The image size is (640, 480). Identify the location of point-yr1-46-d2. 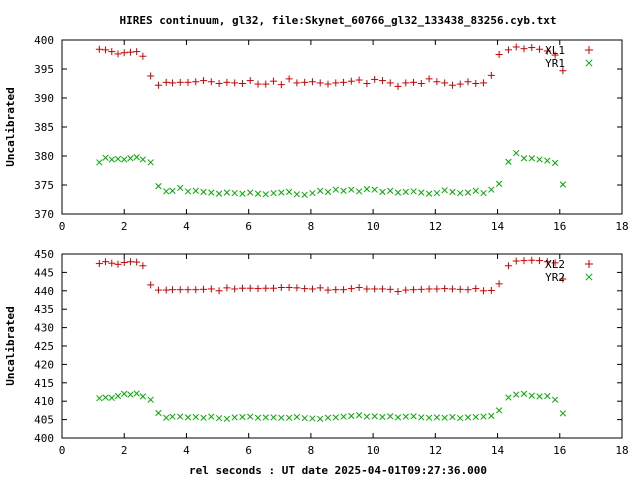
(444, 190).